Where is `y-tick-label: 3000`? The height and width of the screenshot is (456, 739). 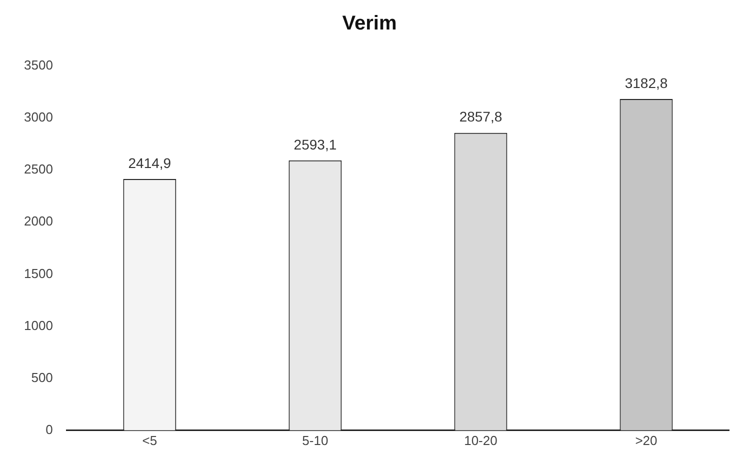 y-tick-label: 3000 is located at coordinates (38, 117).